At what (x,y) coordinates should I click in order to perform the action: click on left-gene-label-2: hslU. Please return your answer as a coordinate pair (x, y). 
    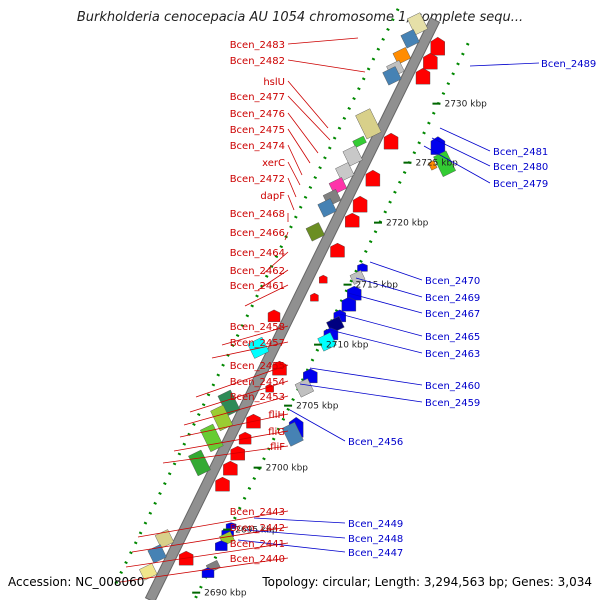
    Looking at the image, I should click on (274, 82).